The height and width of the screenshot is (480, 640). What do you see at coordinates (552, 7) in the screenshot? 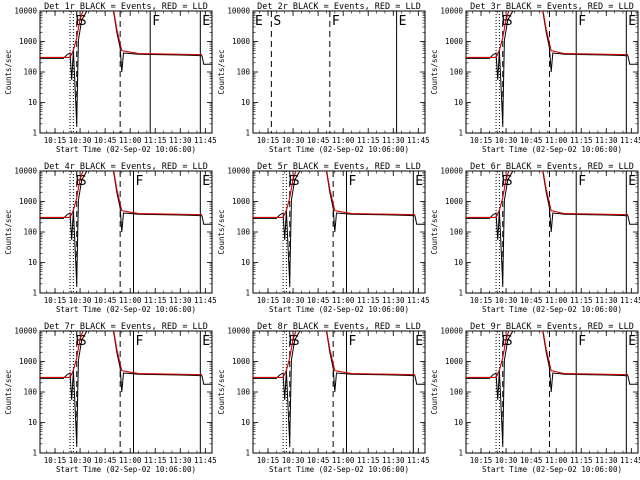
I see `panel-title: Det 3r BLACK = Events, RED = LLD` at bounding box center [552, 7].